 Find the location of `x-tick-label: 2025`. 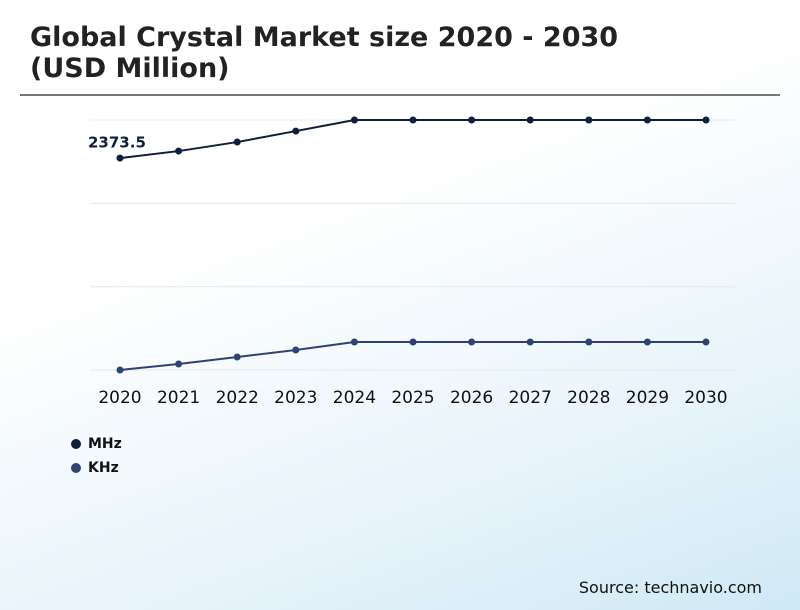

x-tick-label: 2025 is located at coordinates (412, 398).